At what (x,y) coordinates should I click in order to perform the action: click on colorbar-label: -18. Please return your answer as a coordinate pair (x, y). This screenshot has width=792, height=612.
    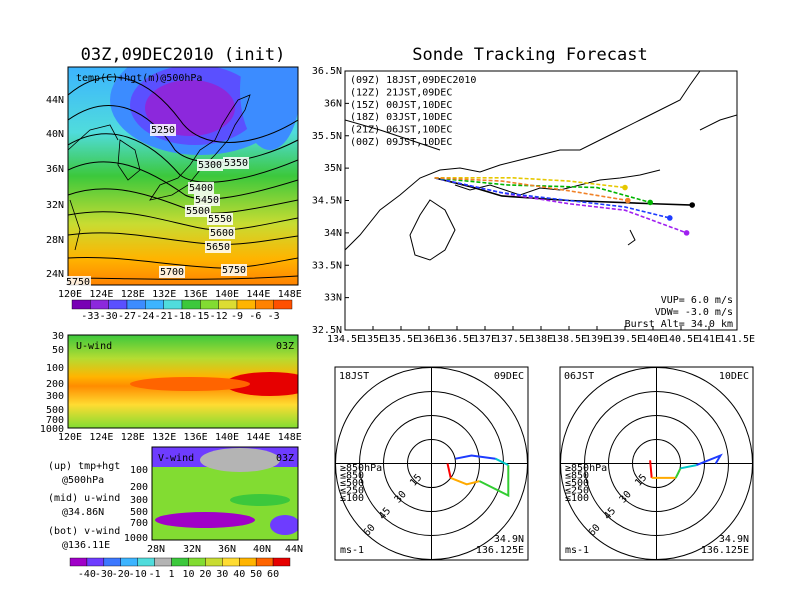
    Looking at the image, I should click on (182, 316).